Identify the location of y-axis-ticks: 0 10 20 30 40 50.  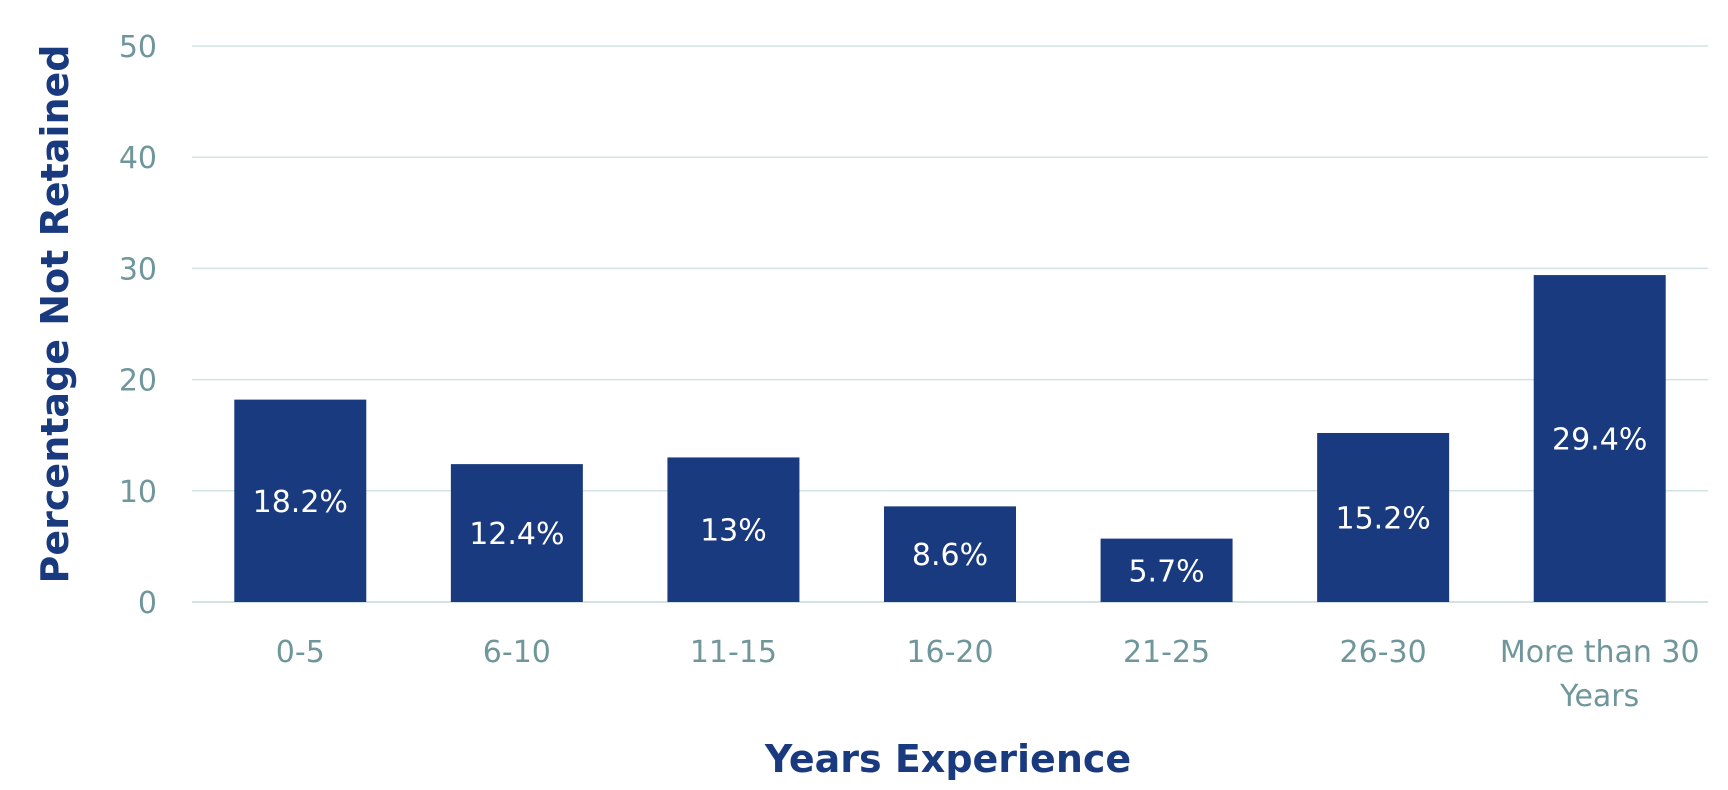
(138, 325).